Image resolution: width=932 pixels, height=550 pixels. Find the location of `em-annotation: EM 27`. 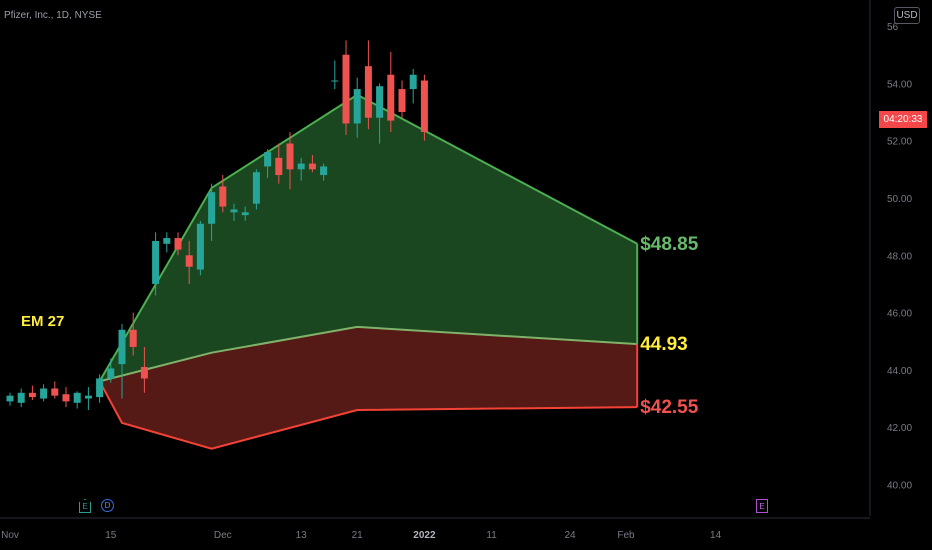

em-annotation: EM 27 is located at coordinates (42, 321).